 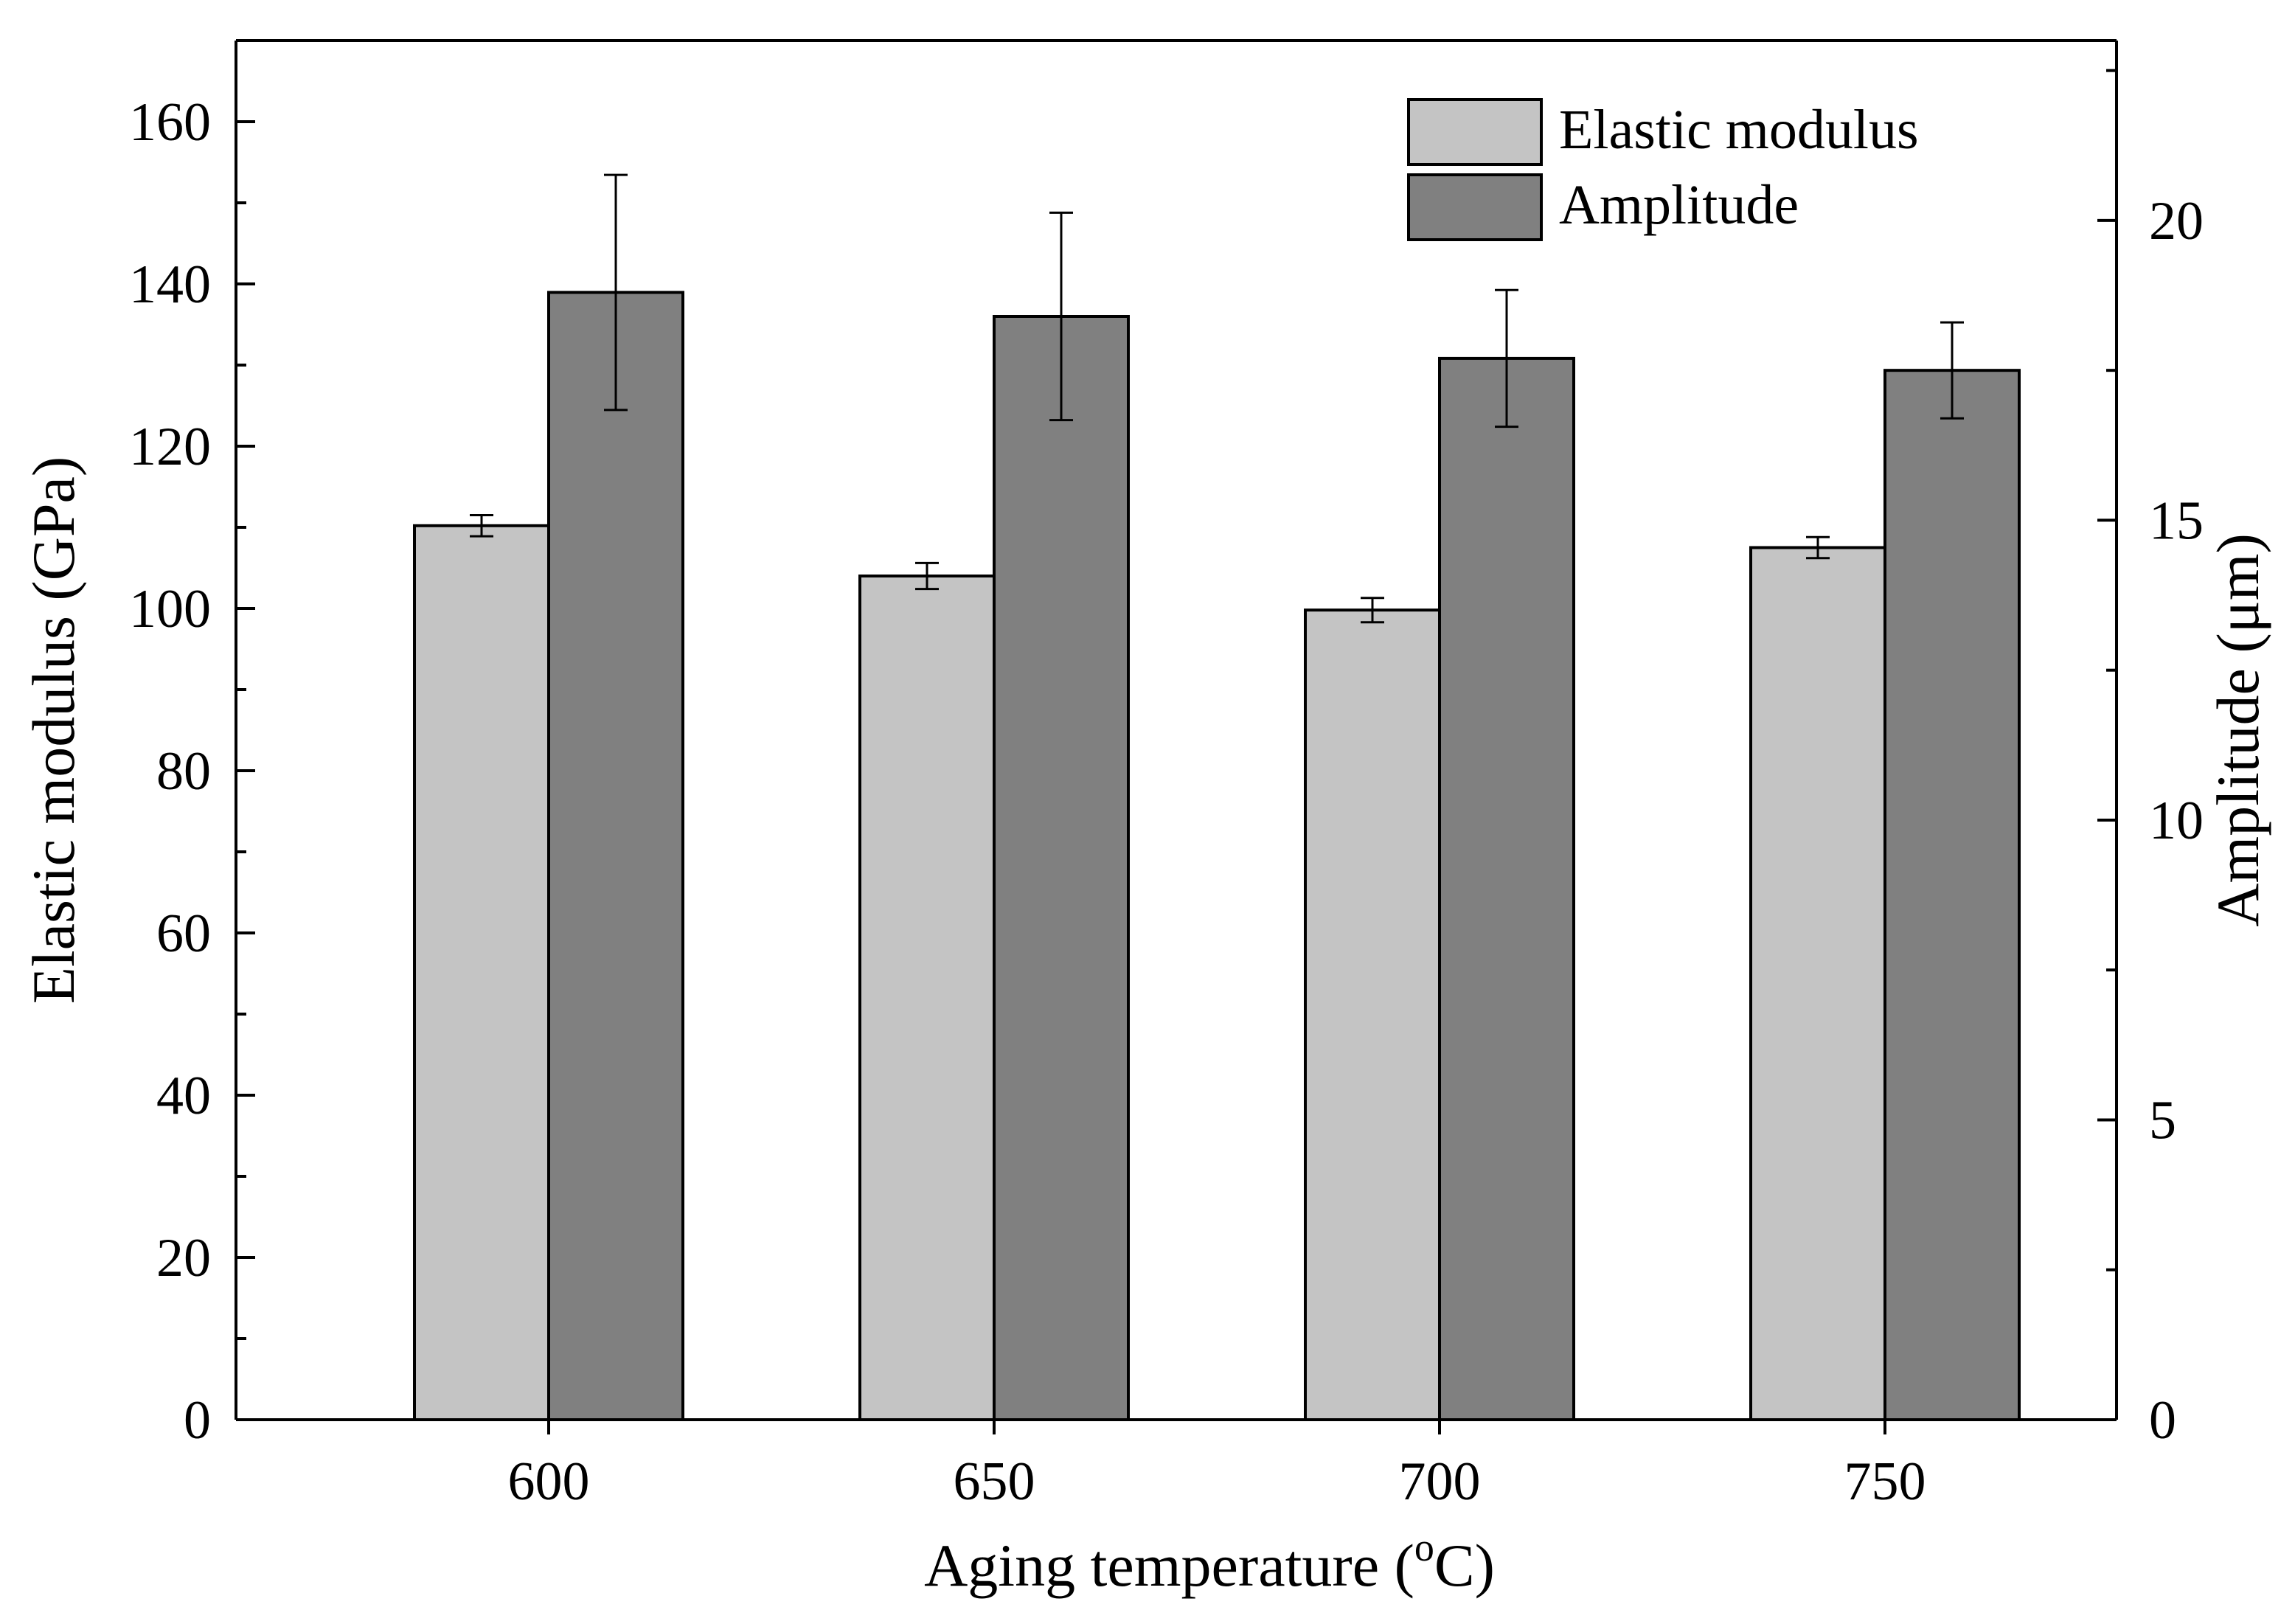 I want to click on right-axis-title: Amplitude (μm), so click(x=2237, y=730).